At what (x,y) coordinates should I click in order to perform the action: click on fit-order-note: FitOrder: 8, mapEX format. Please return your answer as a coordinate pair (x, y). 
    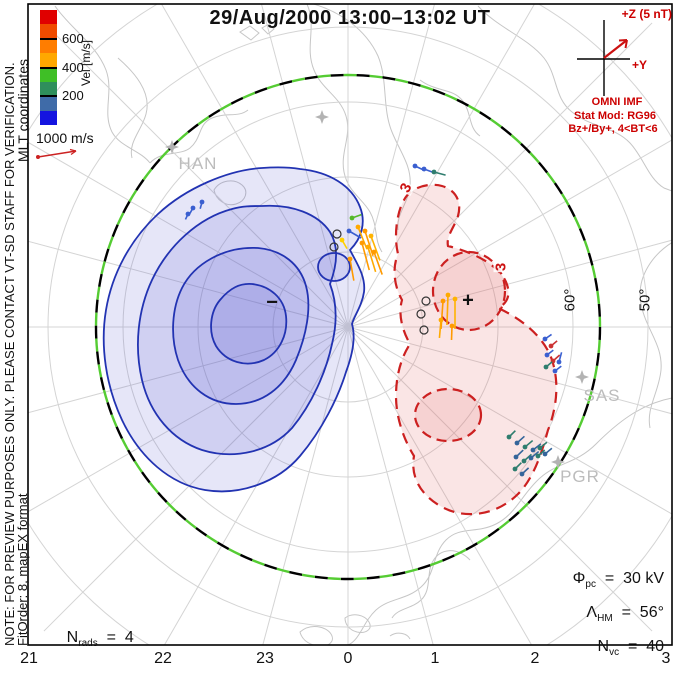
    Looking at the image, I should click on (22, 569).